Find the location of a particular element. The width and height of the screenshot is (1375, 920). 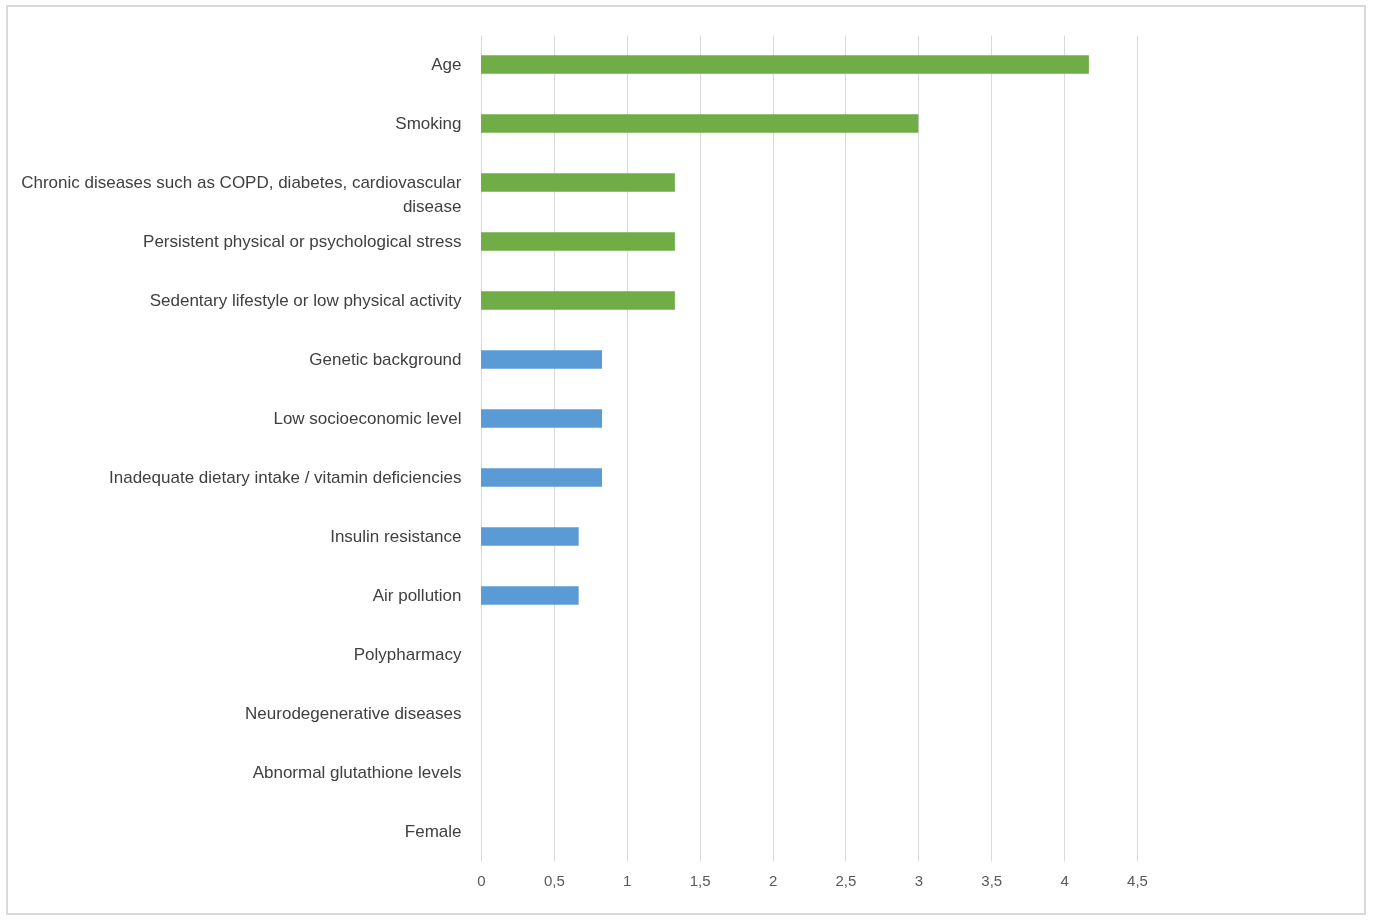

x-tick-label: 1,5 is located at coordinates (700, 880).